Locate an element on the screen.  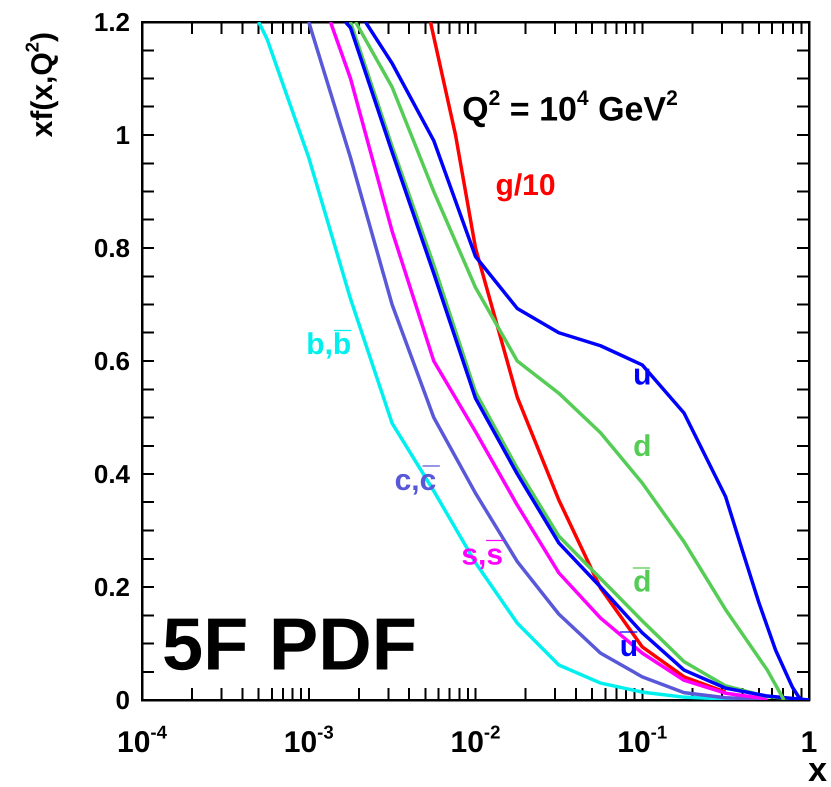
y-tick-label: 0.6 is located at coordinates (112, 361).